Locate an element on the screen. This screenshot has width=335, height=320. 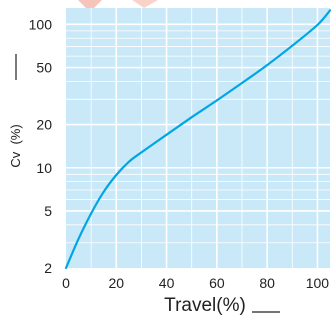
y-axis-label: Cv (%) is located at coordinates (15, 145).